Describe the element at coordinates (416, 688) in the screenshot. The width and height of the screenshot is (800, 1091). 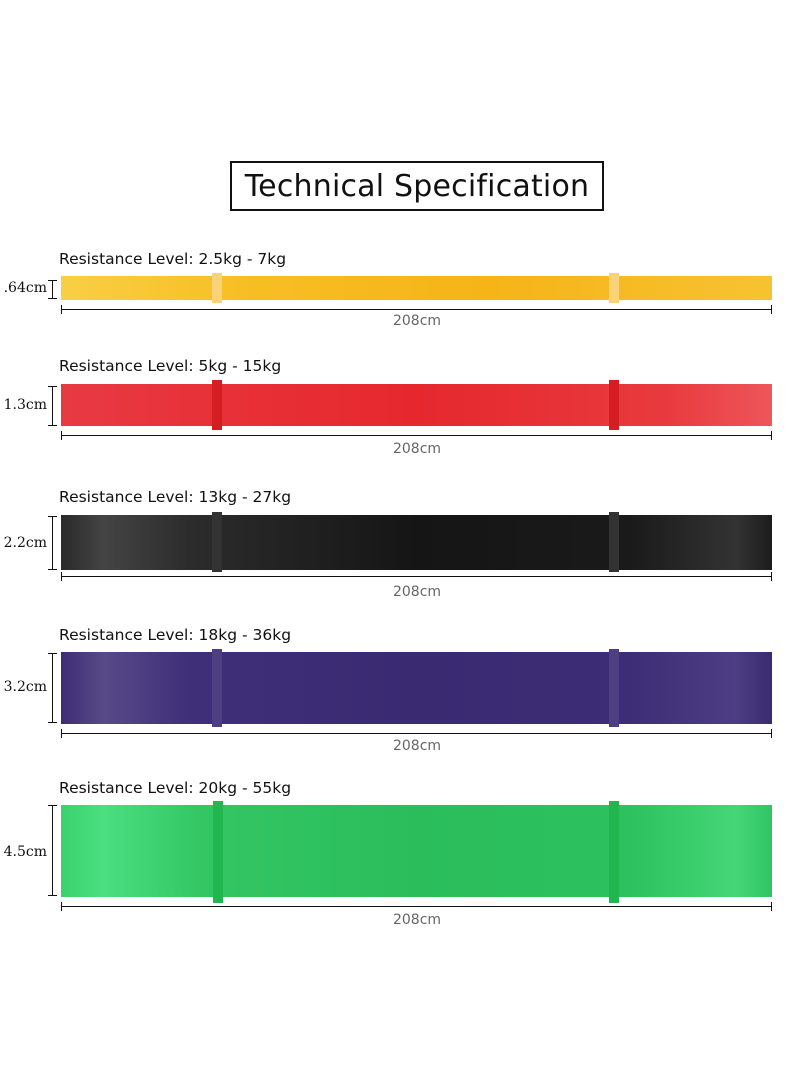
I see `band-purple` at that location.